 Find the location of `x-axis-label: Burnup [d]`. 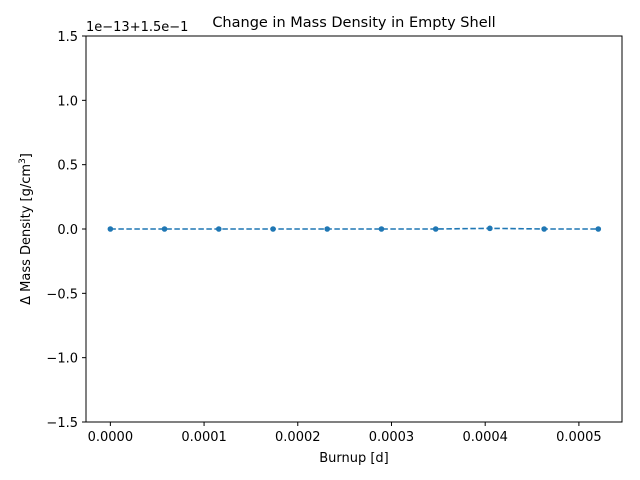

x-axis-label: Burnup [d] is located at coordinates (354, 458).